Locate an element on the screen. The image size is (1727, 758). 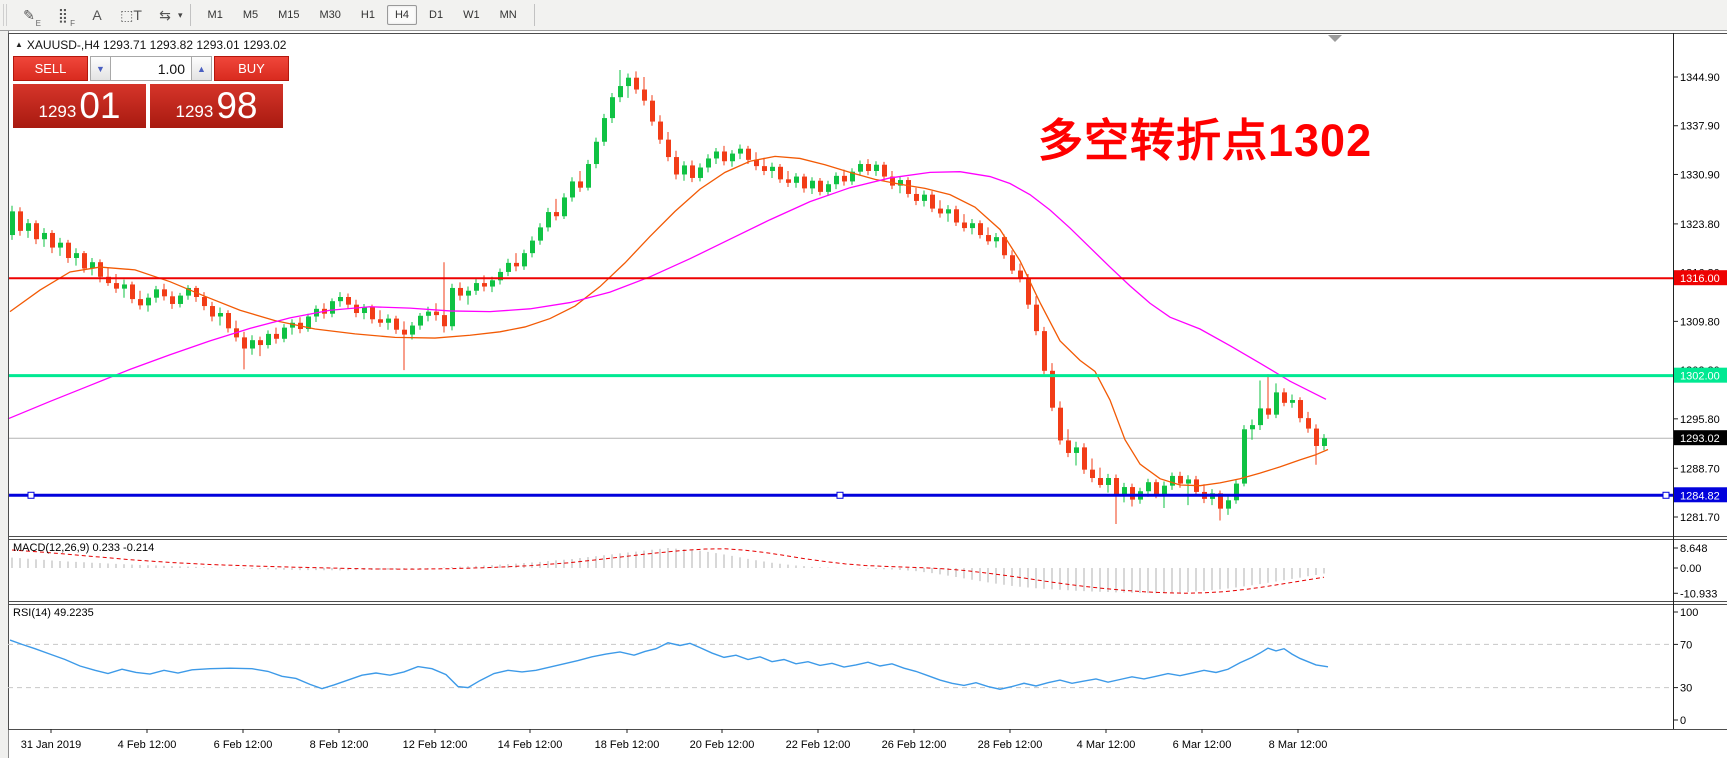
toolbar-separator is located at coordinates (190, 15).